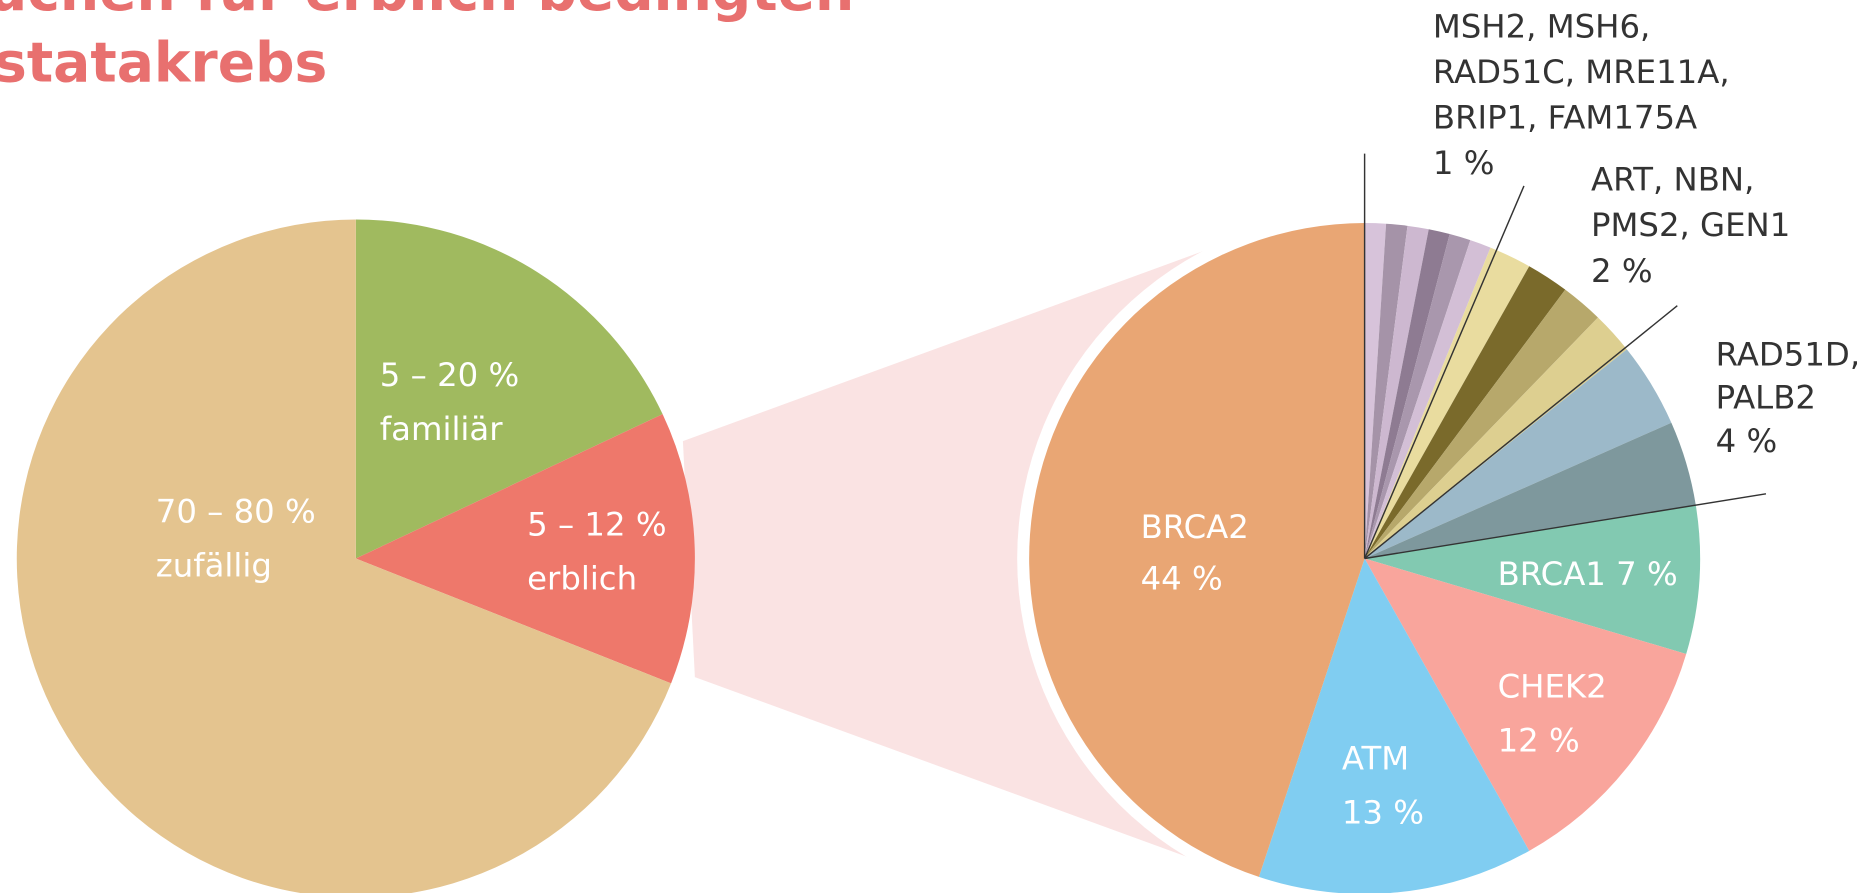  I want to click on slice-label: BRIP1, FAM175A, so click(1565, 117).